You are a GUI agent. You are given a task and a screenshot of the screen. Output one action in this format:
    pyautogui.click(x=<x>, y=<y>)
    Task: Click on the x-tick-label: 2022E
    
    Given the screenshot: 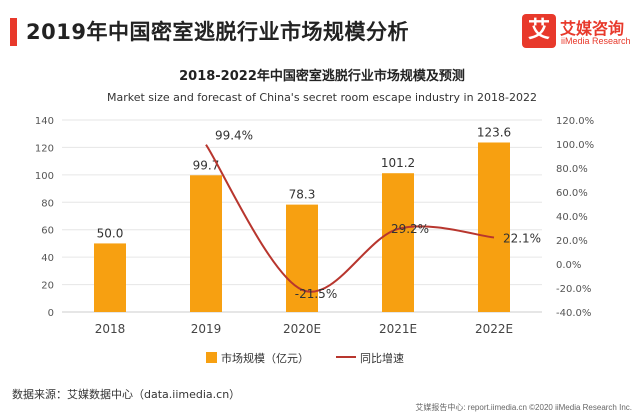 What is the action you would take?
    pyautogui.click(x=494, y=329)
    